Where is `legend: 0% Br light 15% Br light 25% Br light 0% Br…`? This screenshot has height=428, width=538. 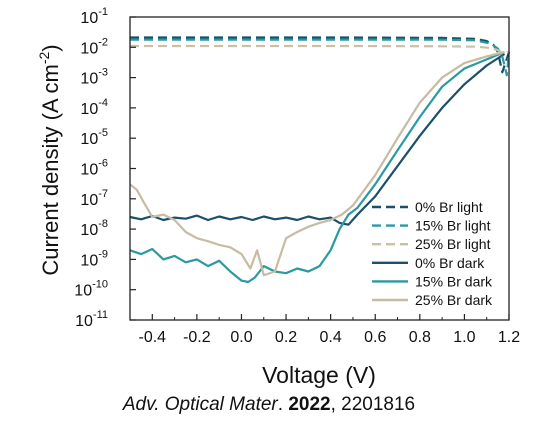
legend: 0% Br light 15% Br light 25% Br light 0% Br… is located at coordinates (432, 253).